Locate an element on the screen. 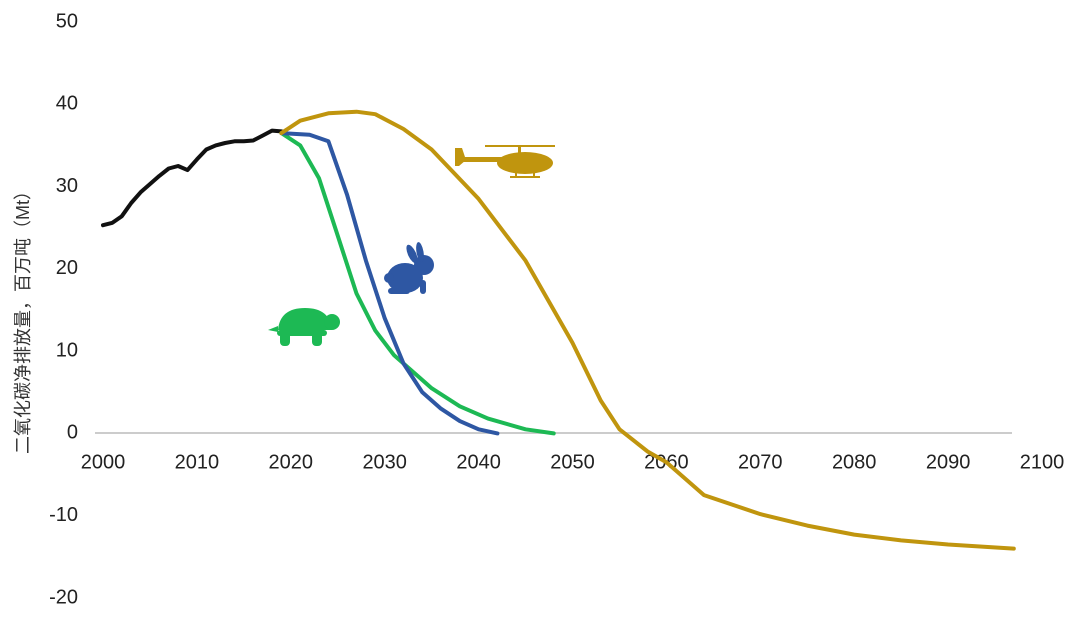 The width and height of the screenshot is (1080, 618). x-tick-label: 2100 is located at coordinates (1042, 463).